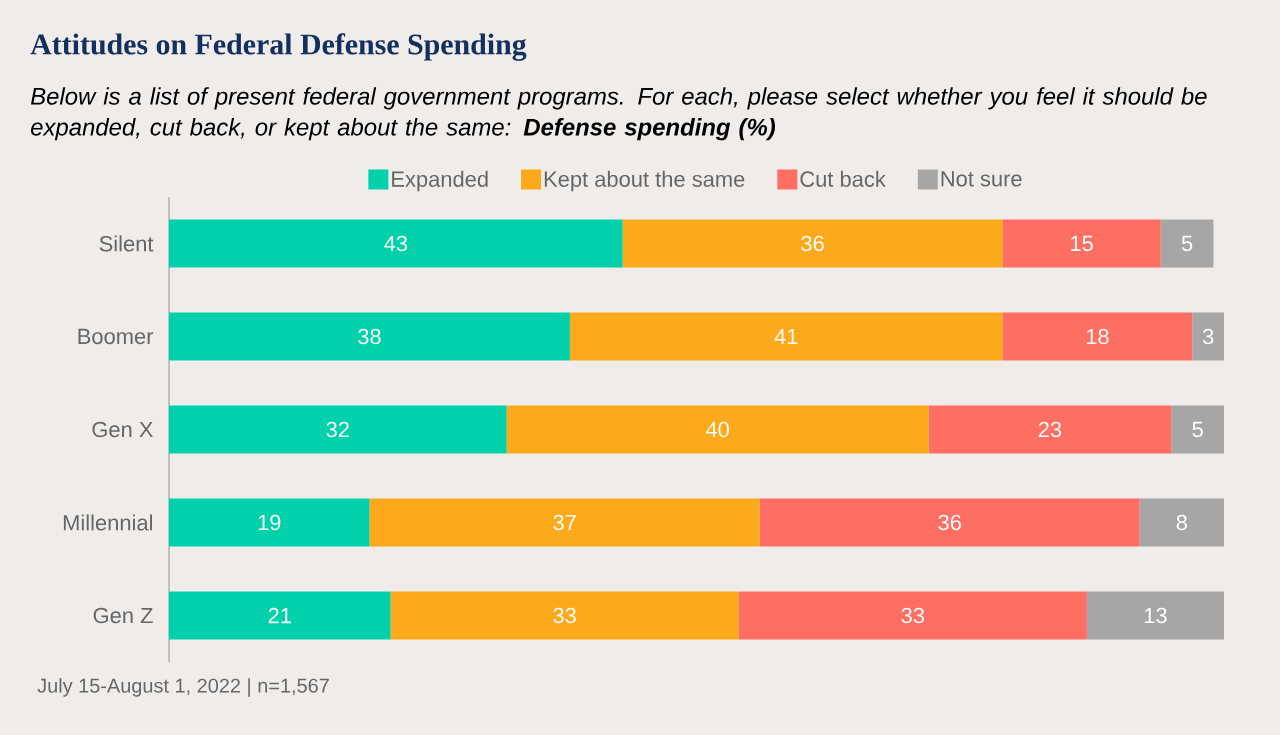 Image resolution: width=1280 pixels, height=735 pixels. I want to click on legend-label: Cut back, so click(843, 178).